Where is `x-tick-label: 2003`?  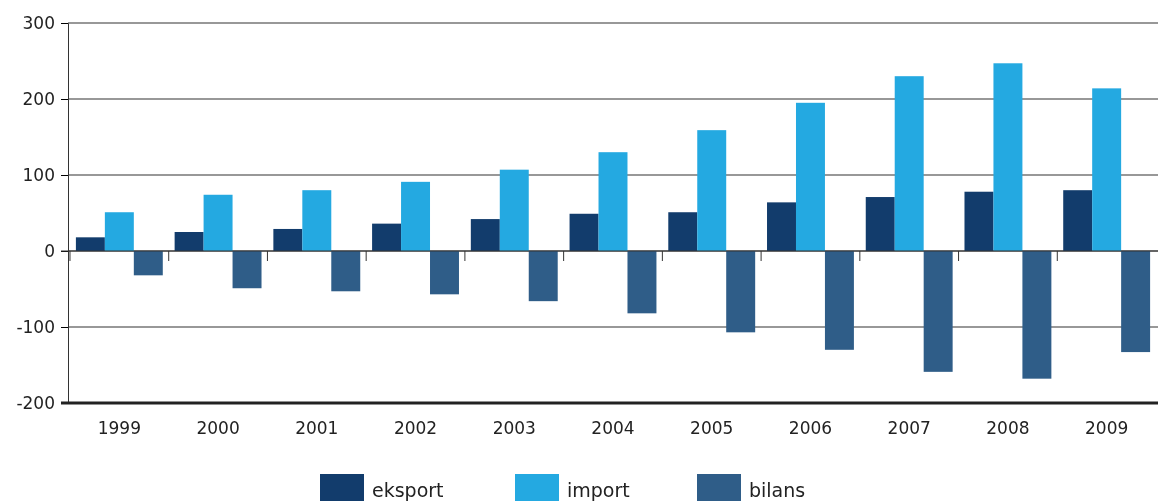 x-tick-label: 2003 is located at coordinates (514, 428).